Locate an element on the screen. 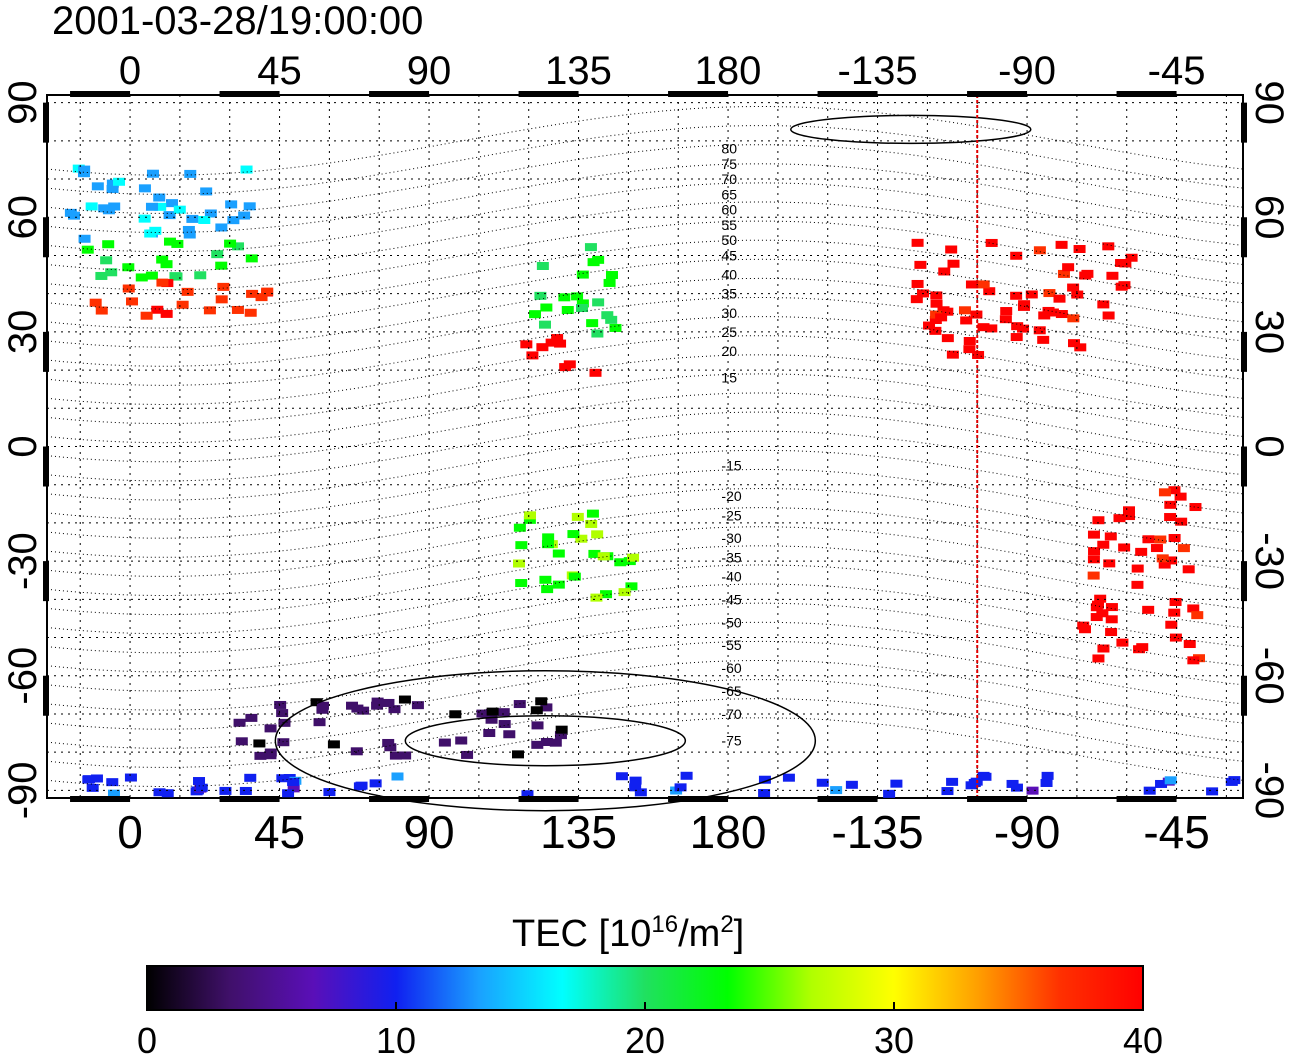  contour-label: 55 is located at coordinates (729, 225).